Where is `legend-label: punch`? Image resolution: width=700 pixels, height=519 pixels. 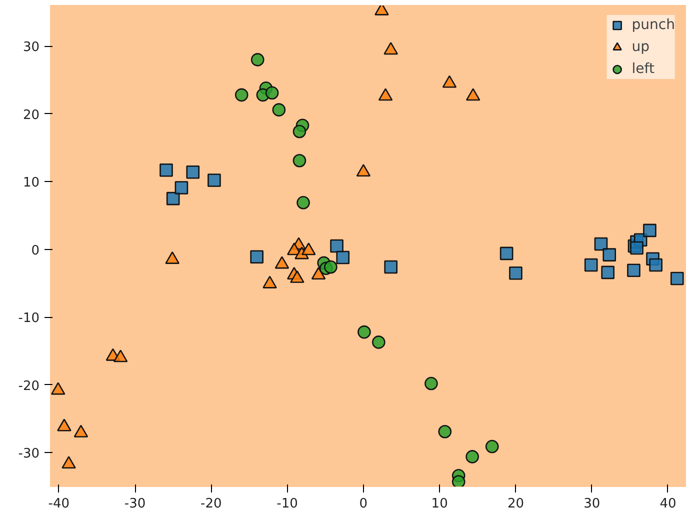
legend-label: punch is located at coordinates (653, 25).